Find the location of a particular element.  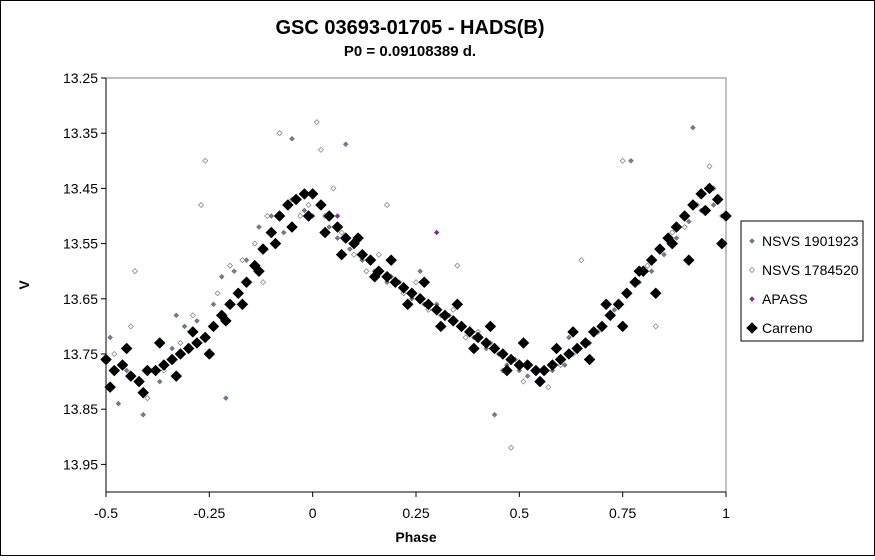

y-tick-label: 13.85 is located at coordinates (80, 409).